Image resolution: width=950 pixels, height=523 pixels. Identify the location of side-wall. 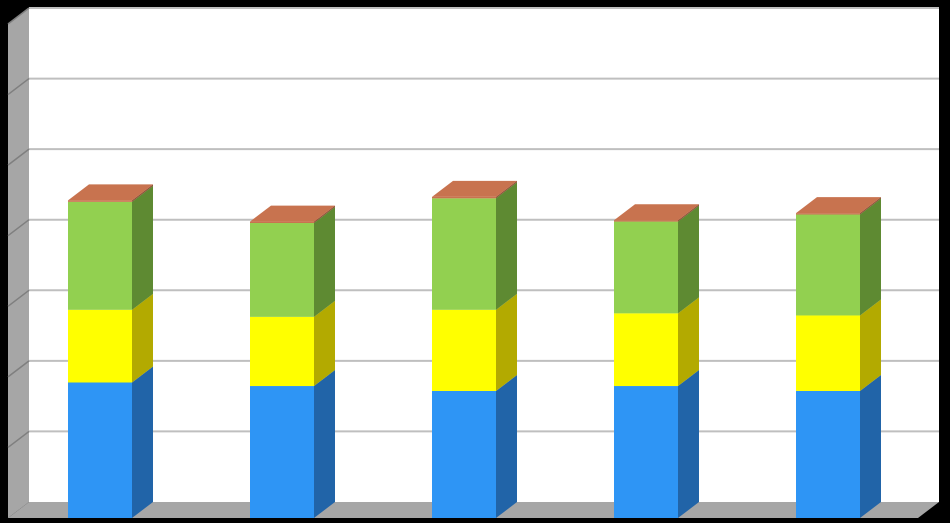
(18, 263).